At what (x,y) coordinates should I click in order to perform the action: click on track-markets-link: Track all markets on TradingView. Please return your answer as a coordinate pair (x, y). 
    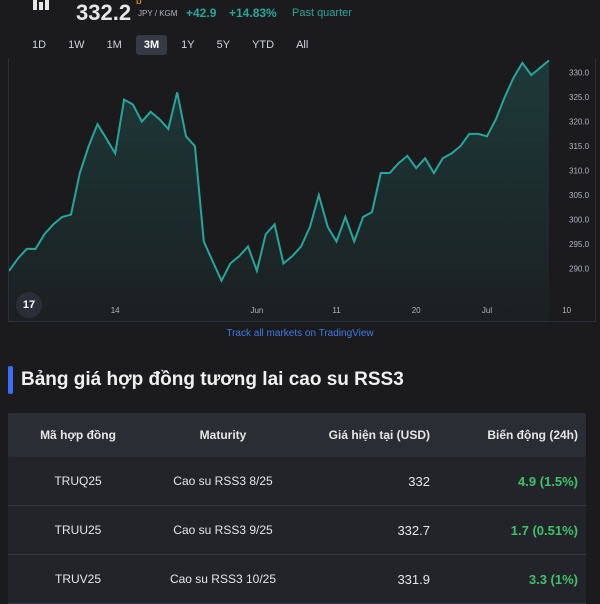
    Looking at the image, I should click on (300, 333).